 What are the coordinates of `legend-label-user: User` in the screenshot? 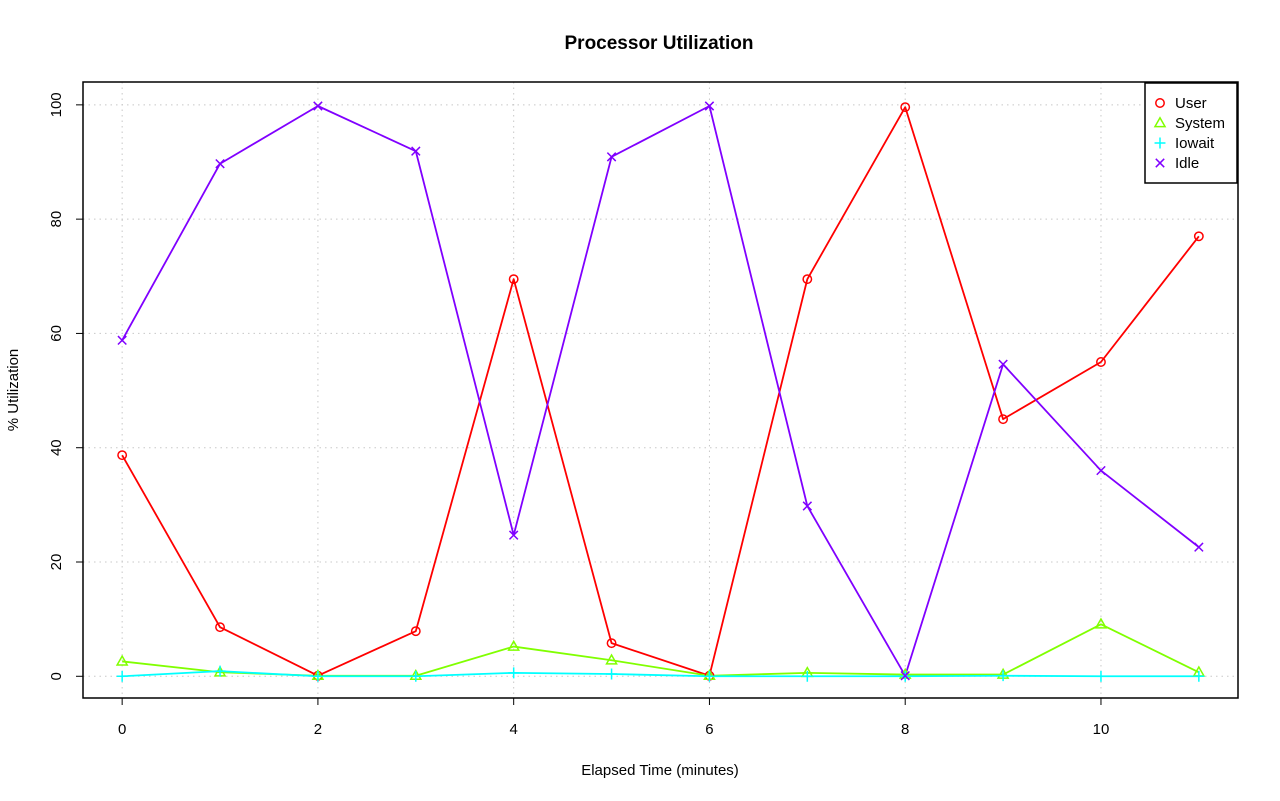 It's located at (1191, 103).